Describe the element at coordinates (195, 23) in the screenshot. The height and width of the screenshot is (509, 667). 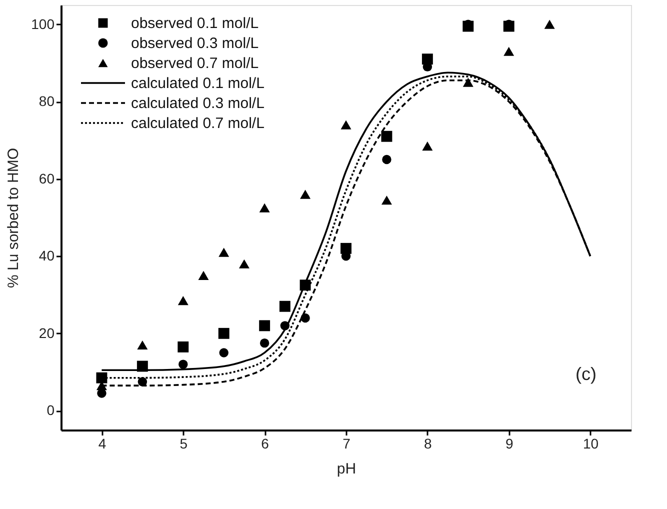
I see `legend-label: observed 0.1 mol/L` at that location.